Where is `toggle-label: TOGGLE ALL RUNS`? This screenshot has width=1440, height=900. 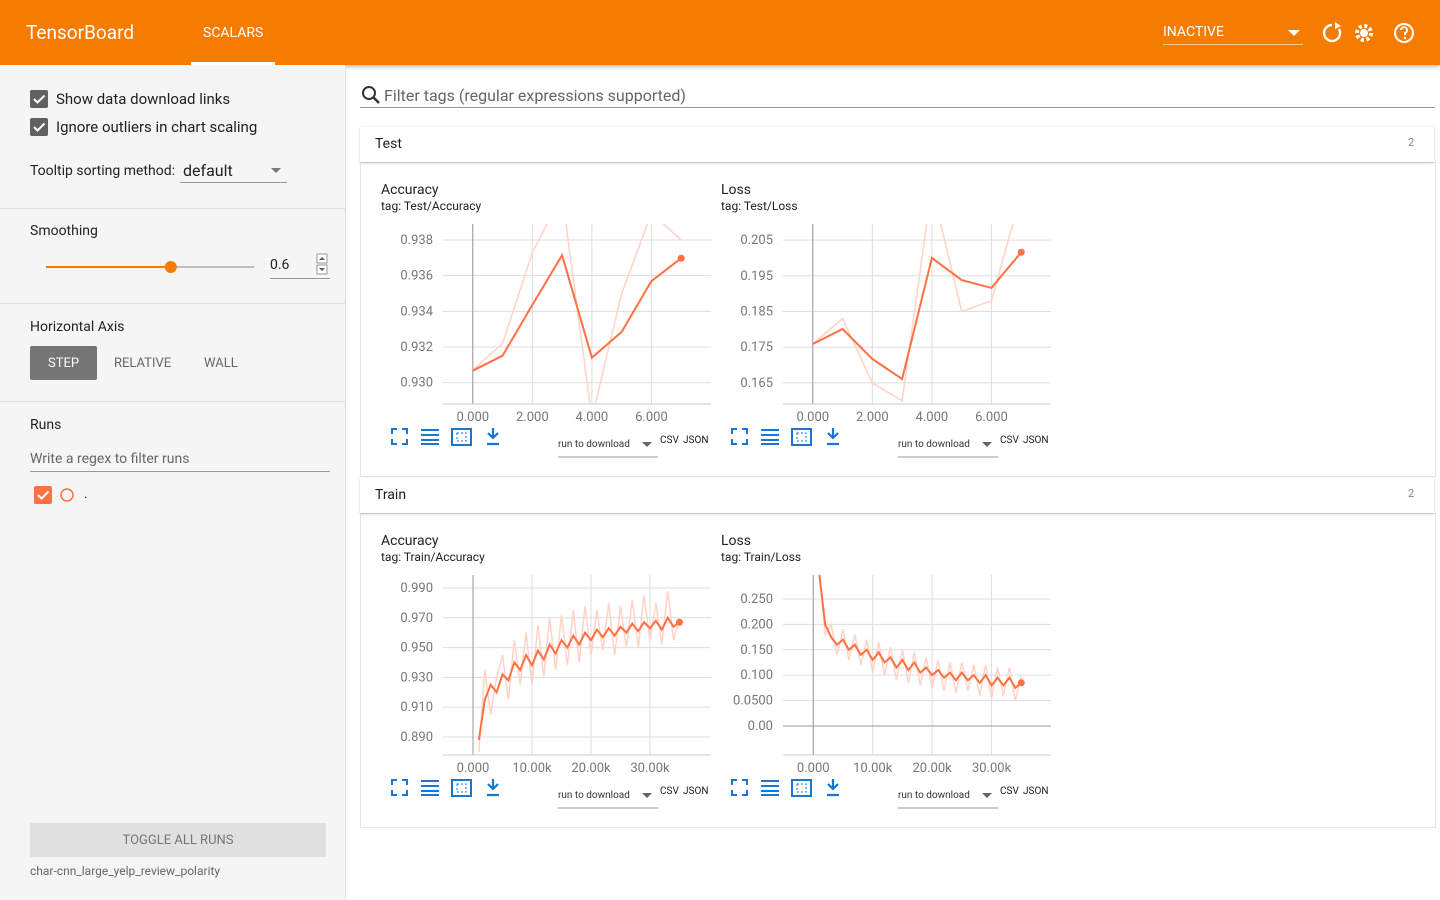 toggle-label: TOGGLE ALL RUNS is located at coordinates (178, 840).